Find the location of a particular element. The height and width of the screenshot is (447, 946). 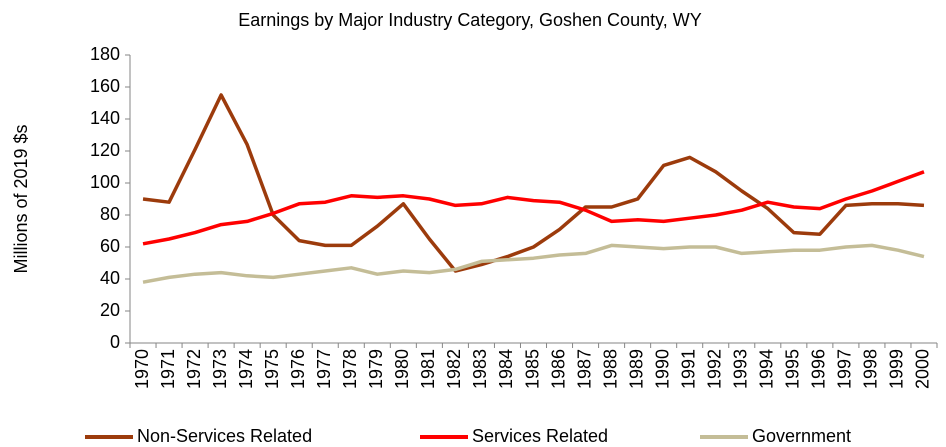

x-tick-label: 1983 is located at coordinates (480, 369).